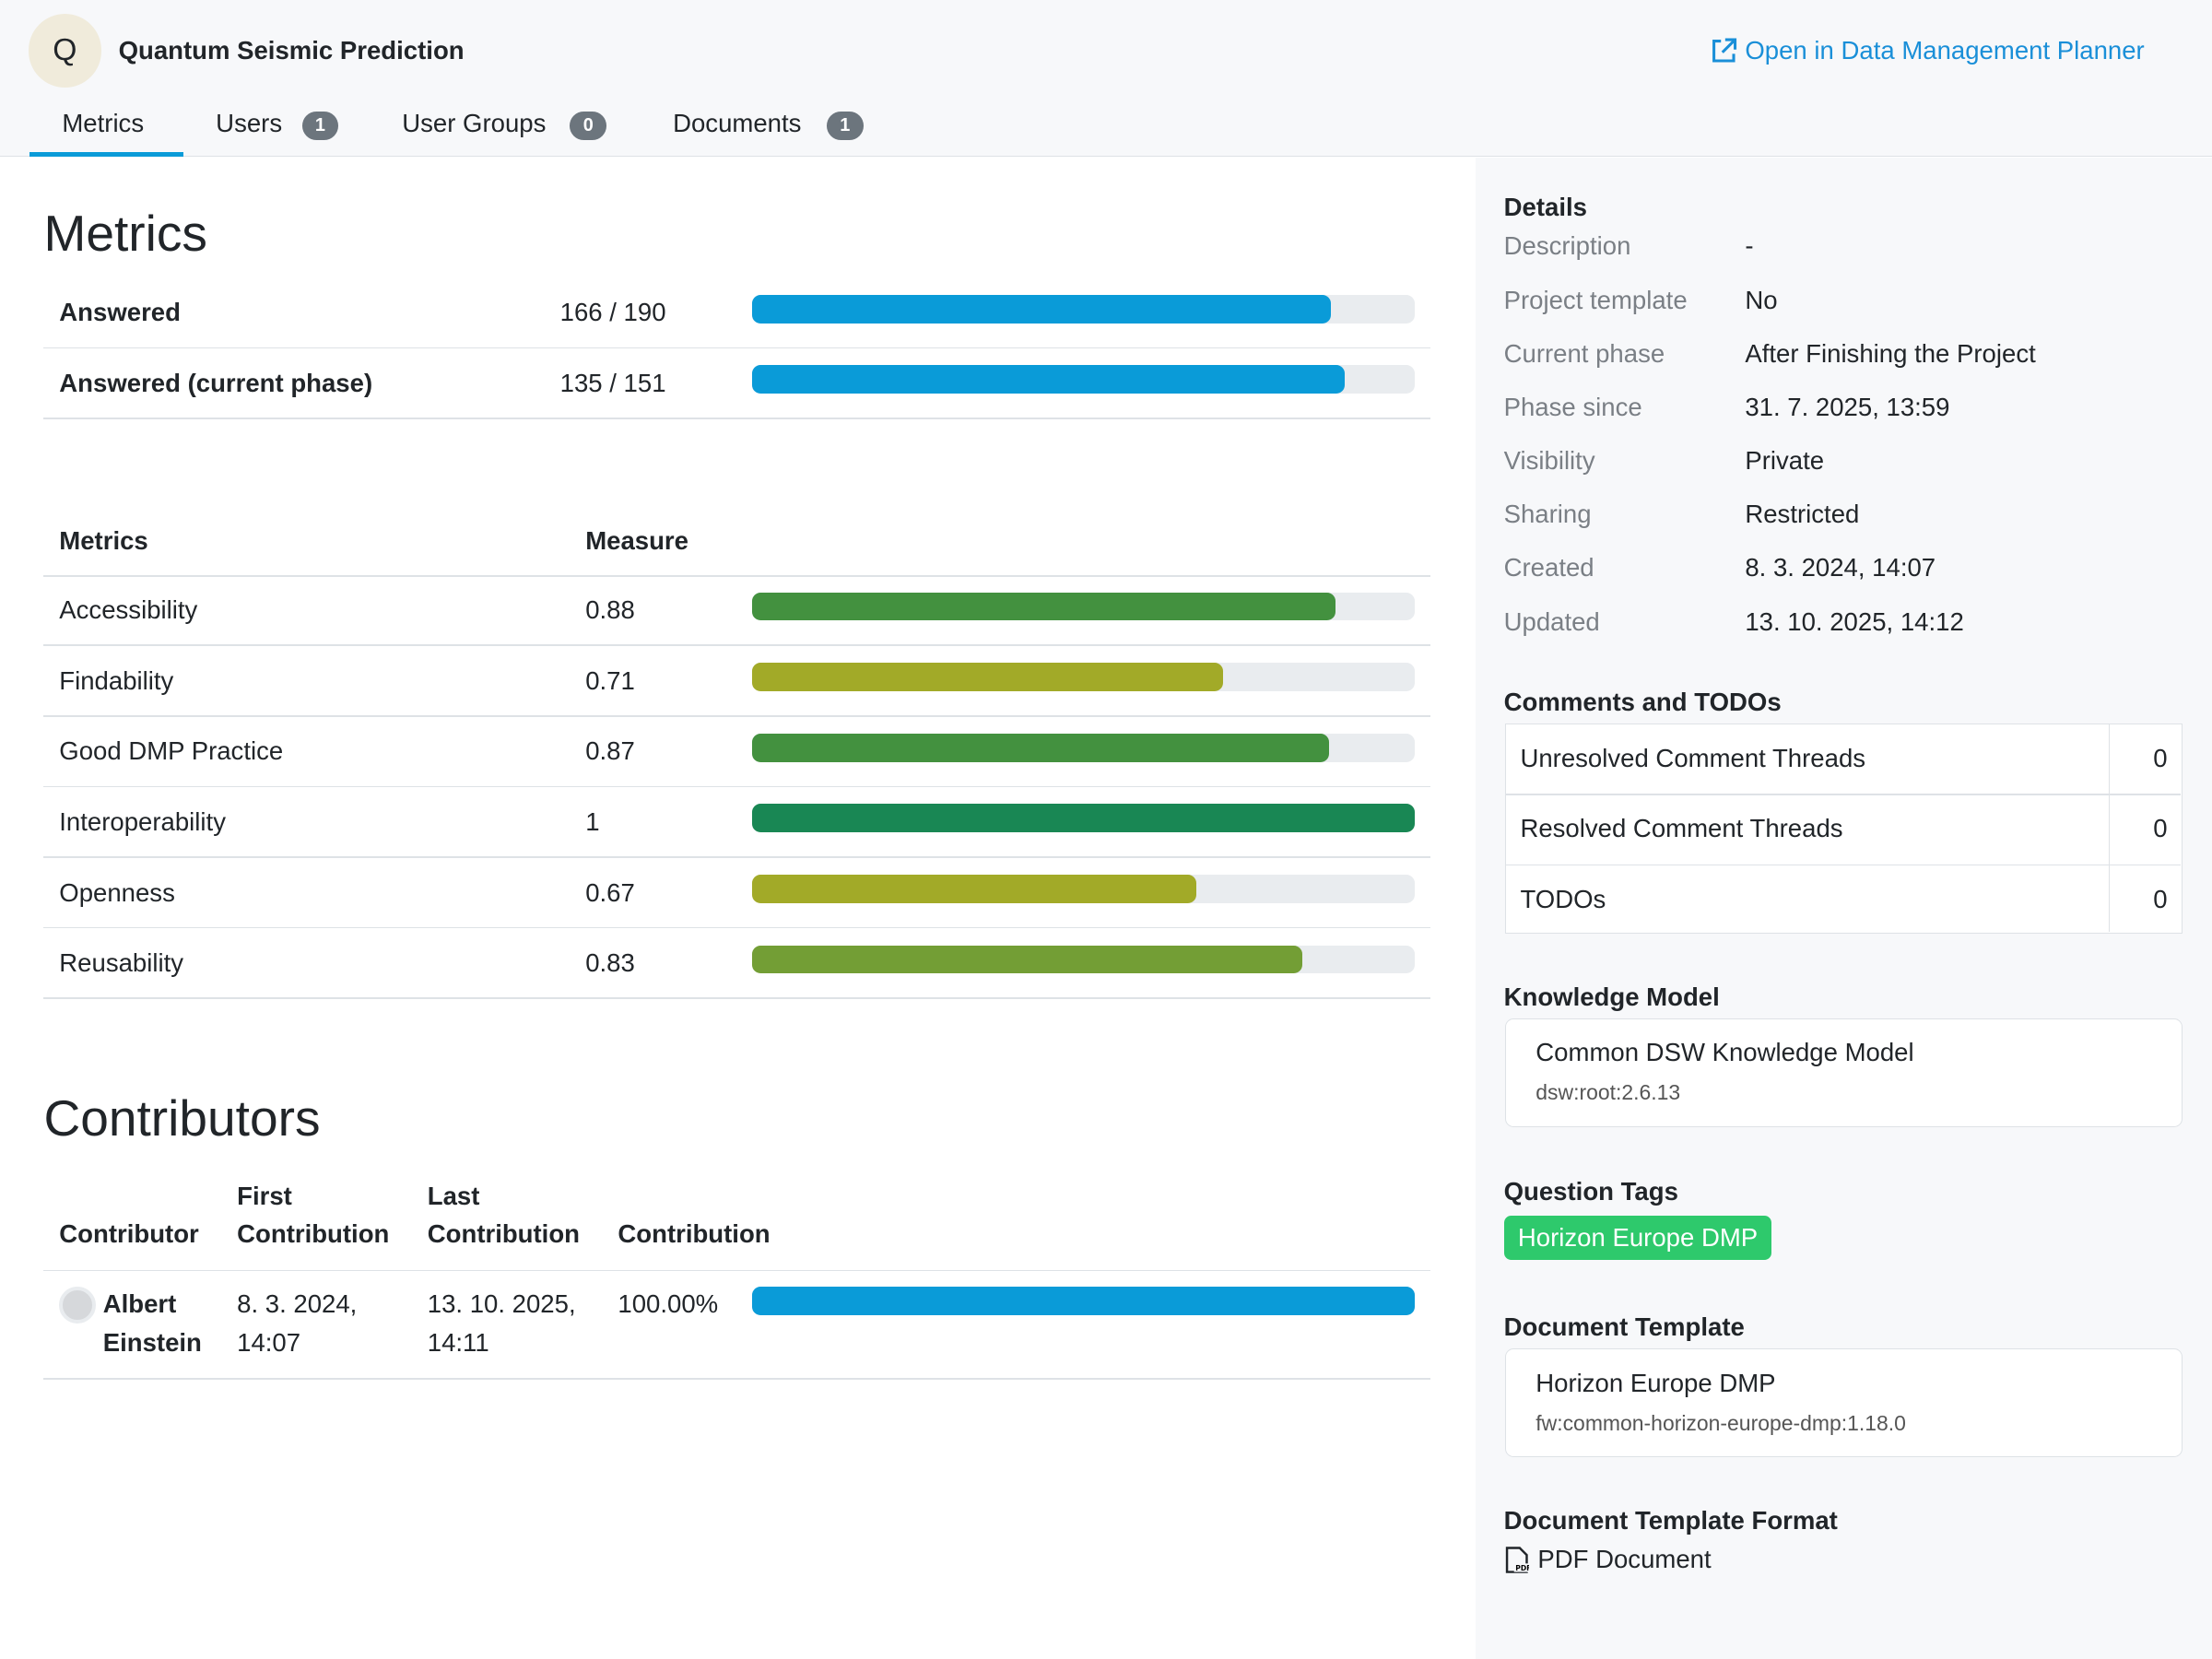 This screenshot has height=1659, width=2212. I want to click on svg-text: PDF, so click(1522, 1568).